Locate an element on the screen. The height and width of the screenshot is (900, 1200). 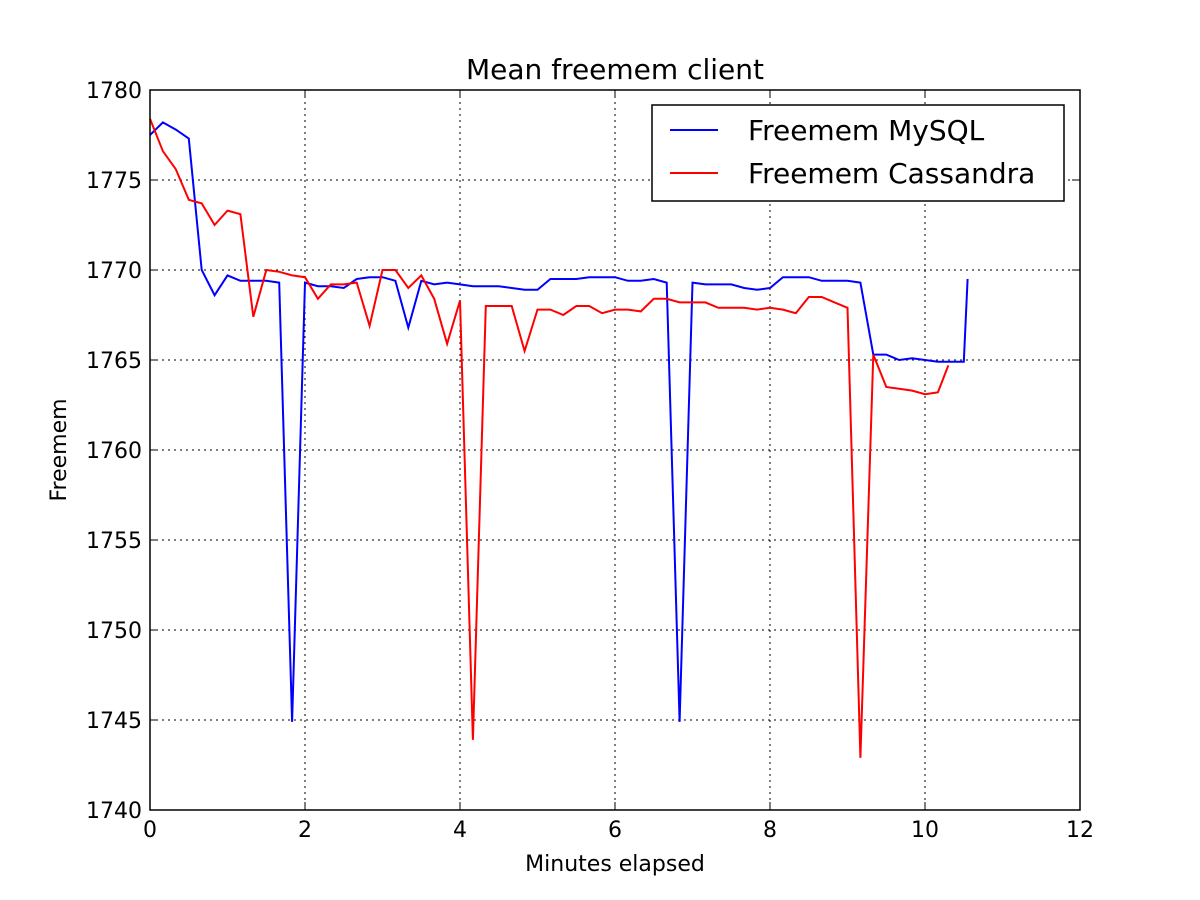
x-tick-label: 2 is located at coordinates (305, 830).